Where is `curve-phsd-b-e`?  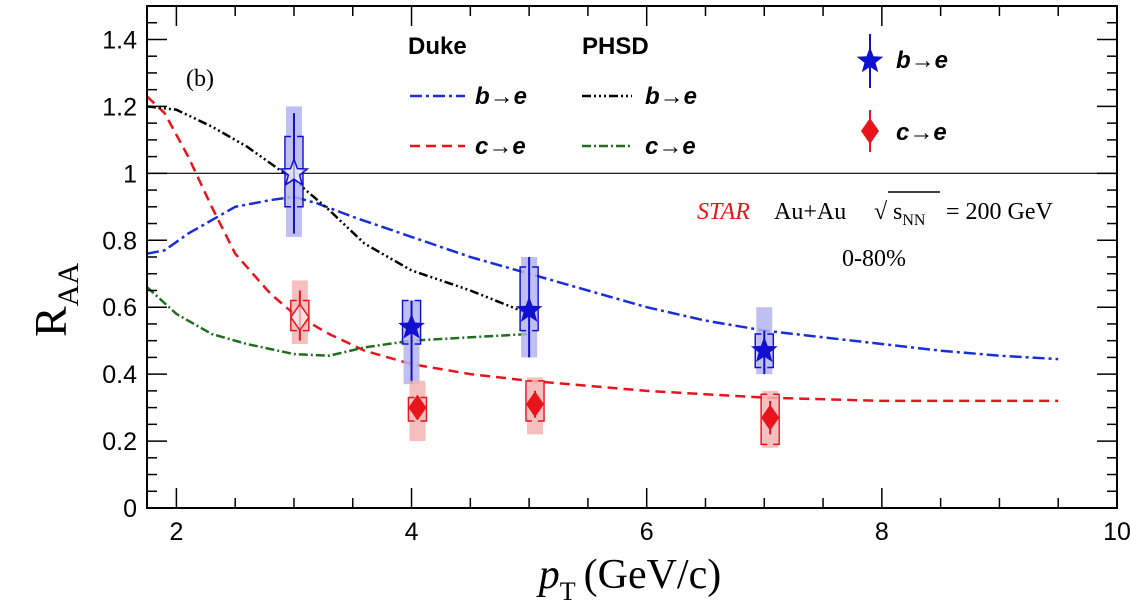
curve-phsd-b-e is located at coordinates (338, 210).